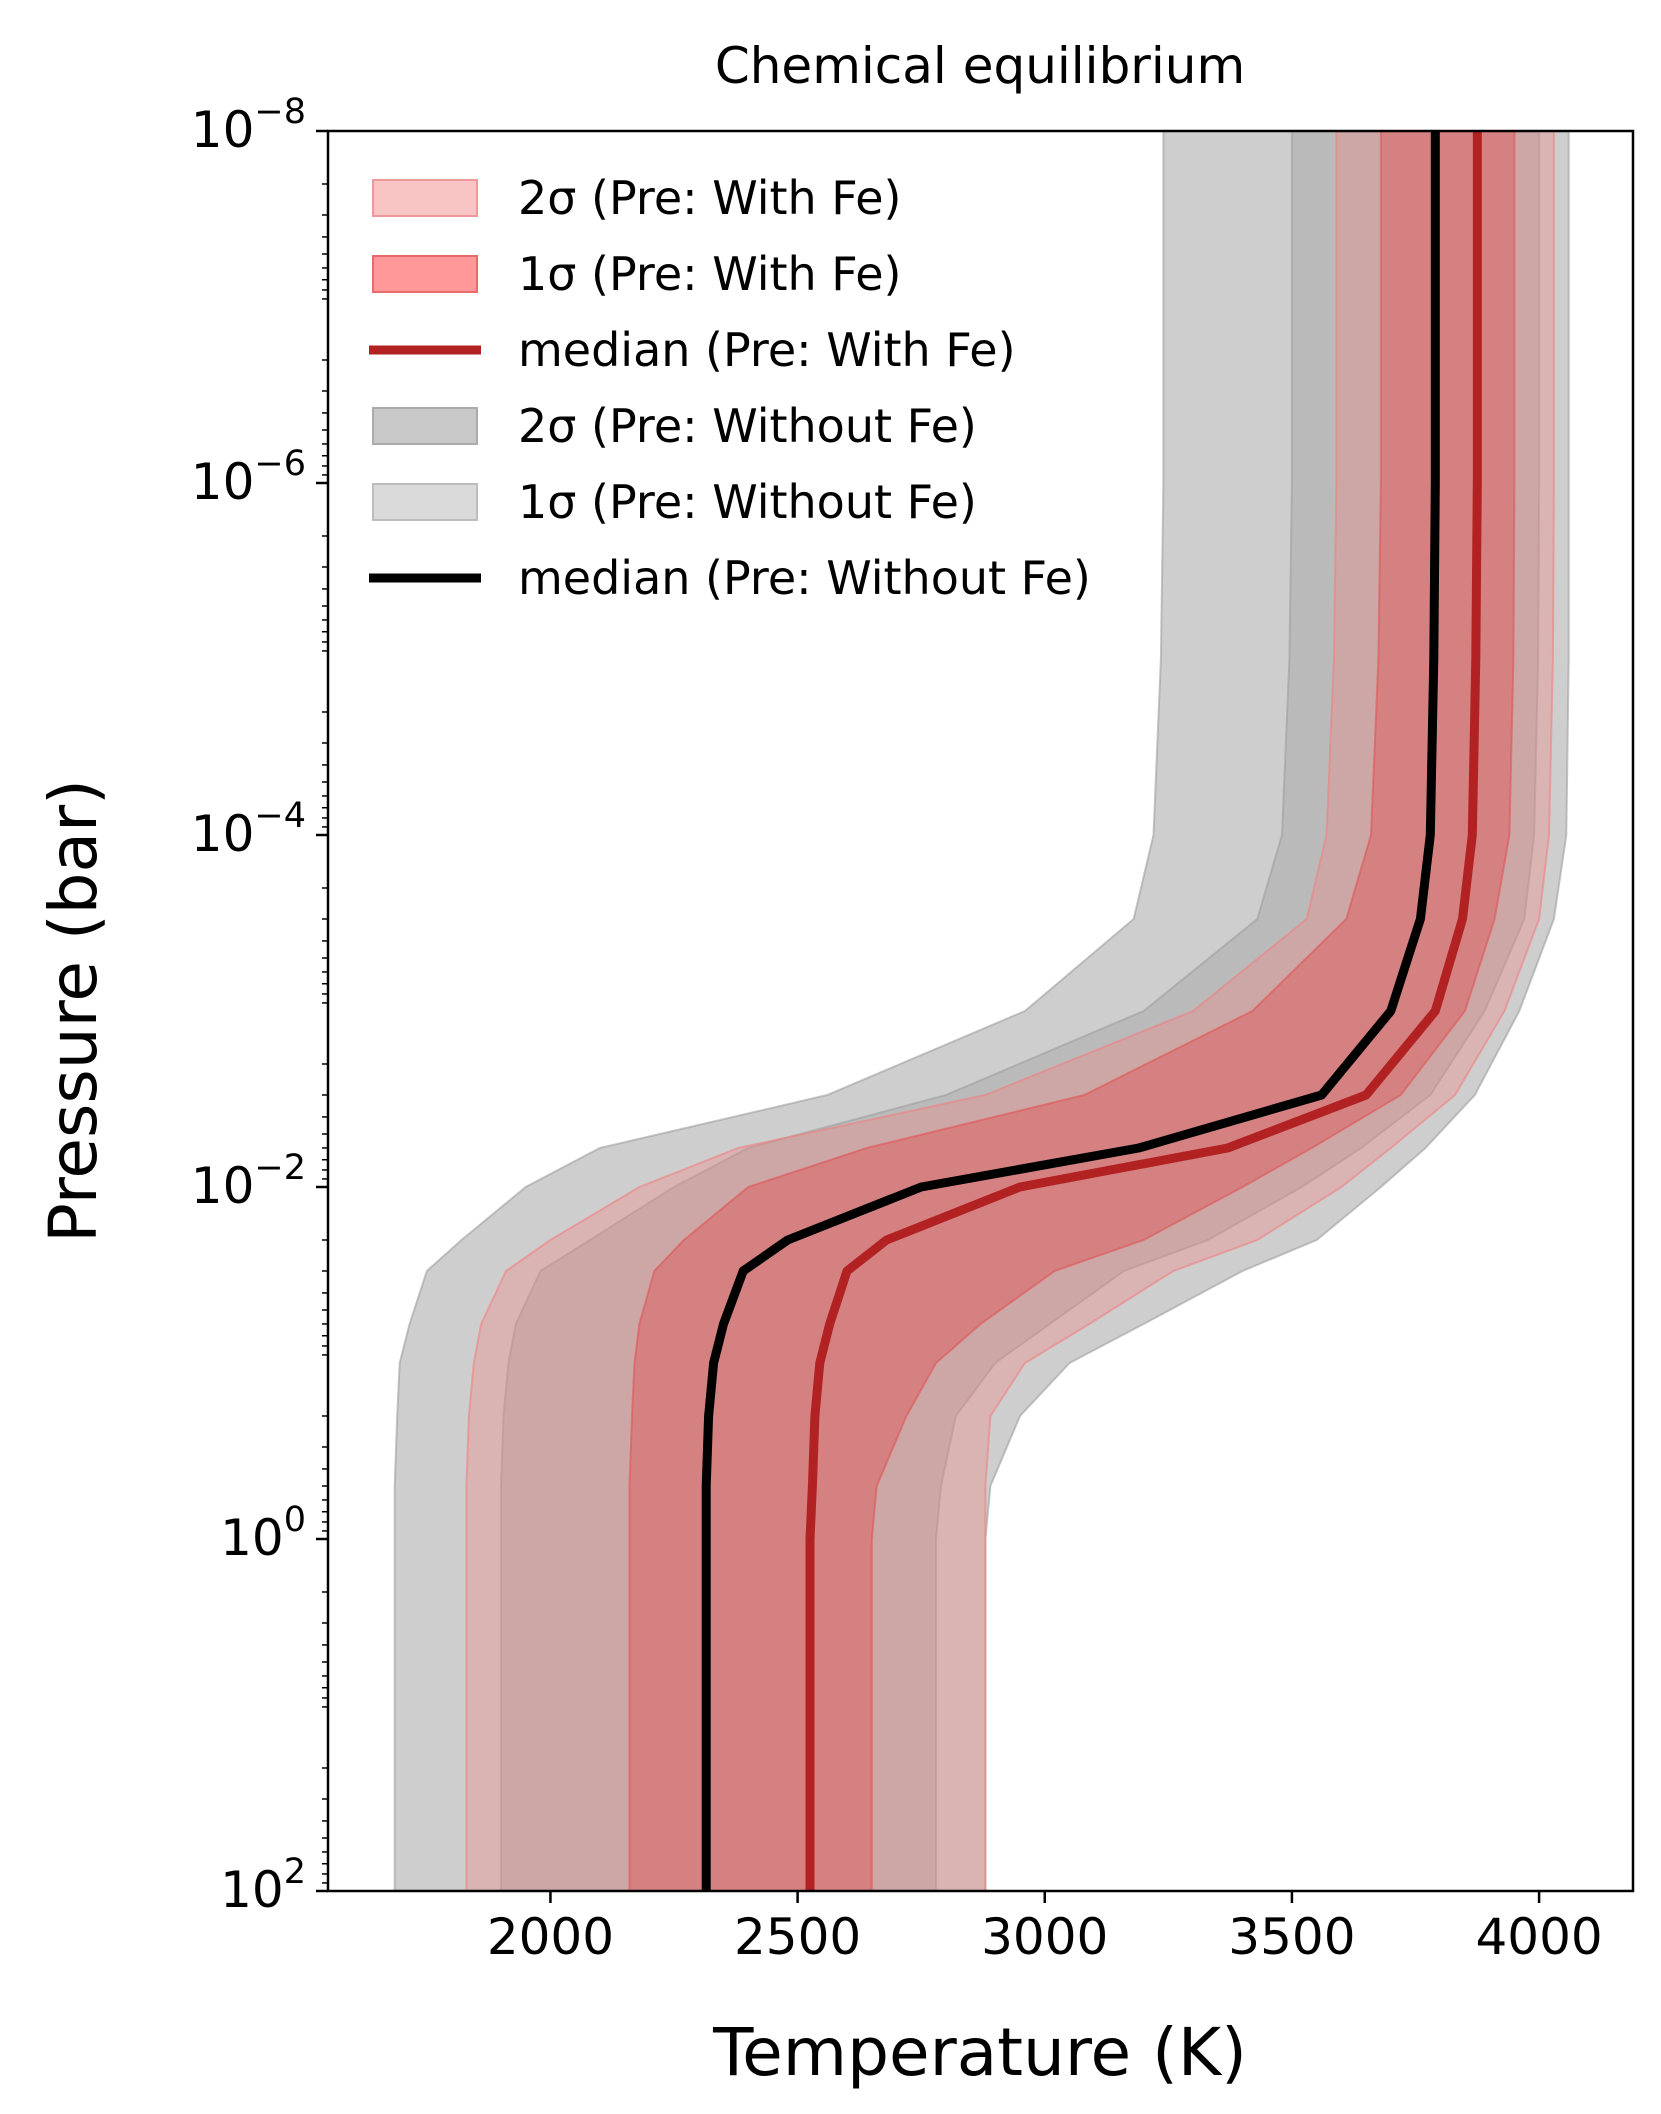 Image resolution: width=1661 pixels, height=2114 pixels. Describe the element at coordinates (550, 1937) in the screenshot. I see `x-tick-label: 2000` at that location.